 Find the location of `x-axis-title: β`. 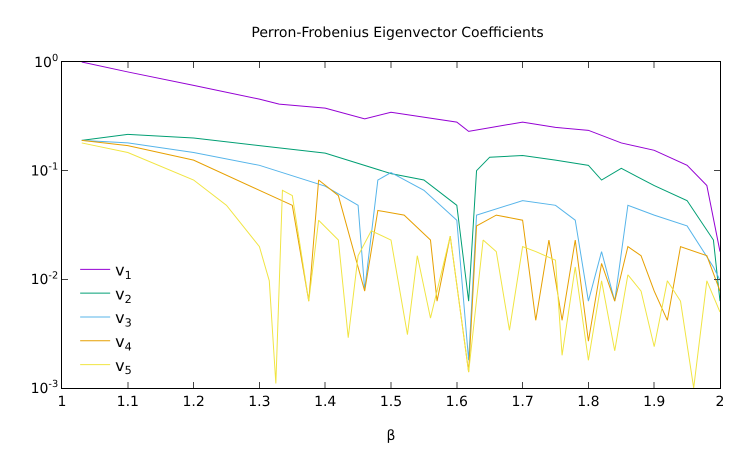

x-axis-title: β is located at coordinates (391, 436).